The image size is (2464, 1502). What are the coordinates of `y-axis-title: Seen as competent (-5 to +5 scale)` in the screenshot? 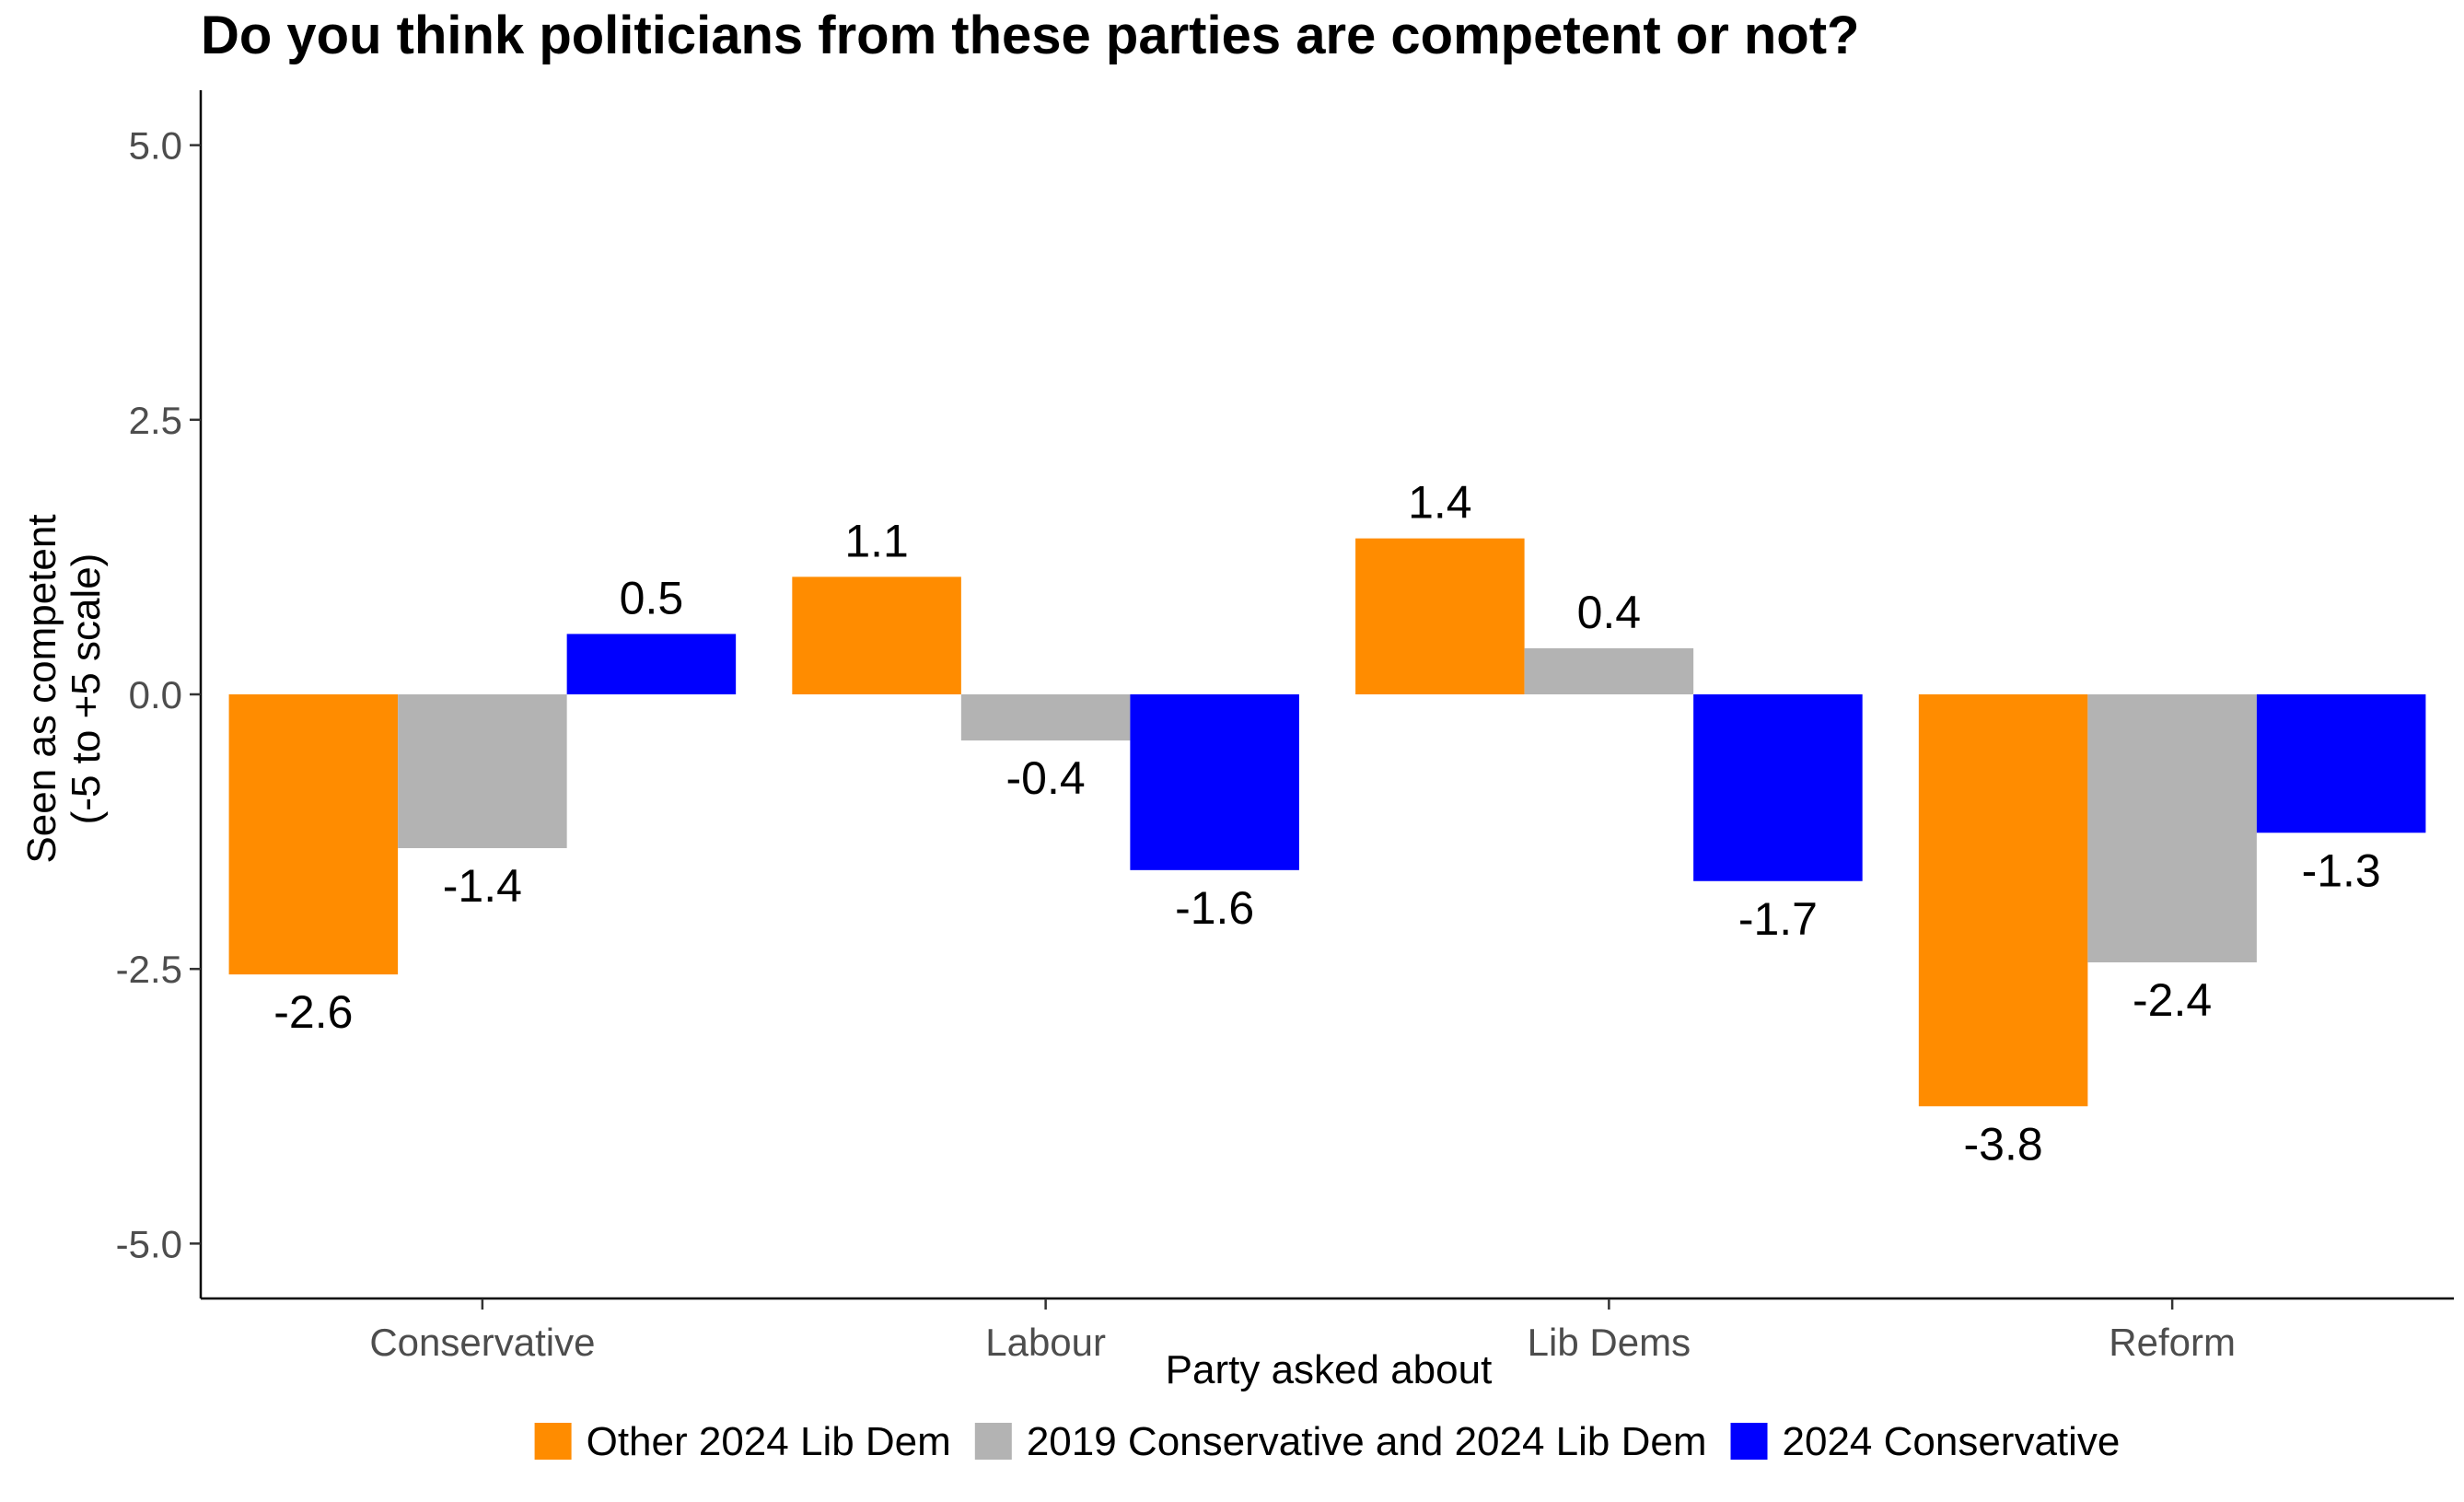 It's located at (64, 688).